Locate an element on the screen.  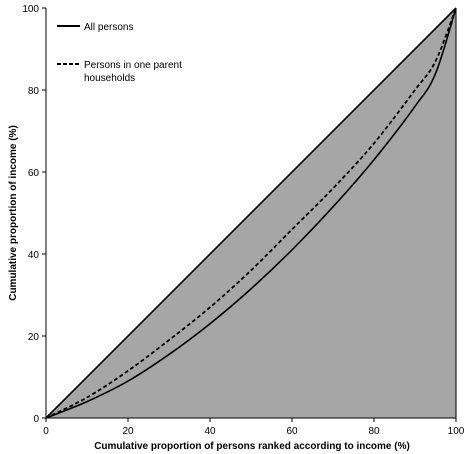
legend-label-one-parent-line2: households is located at coordinates (109, 78).